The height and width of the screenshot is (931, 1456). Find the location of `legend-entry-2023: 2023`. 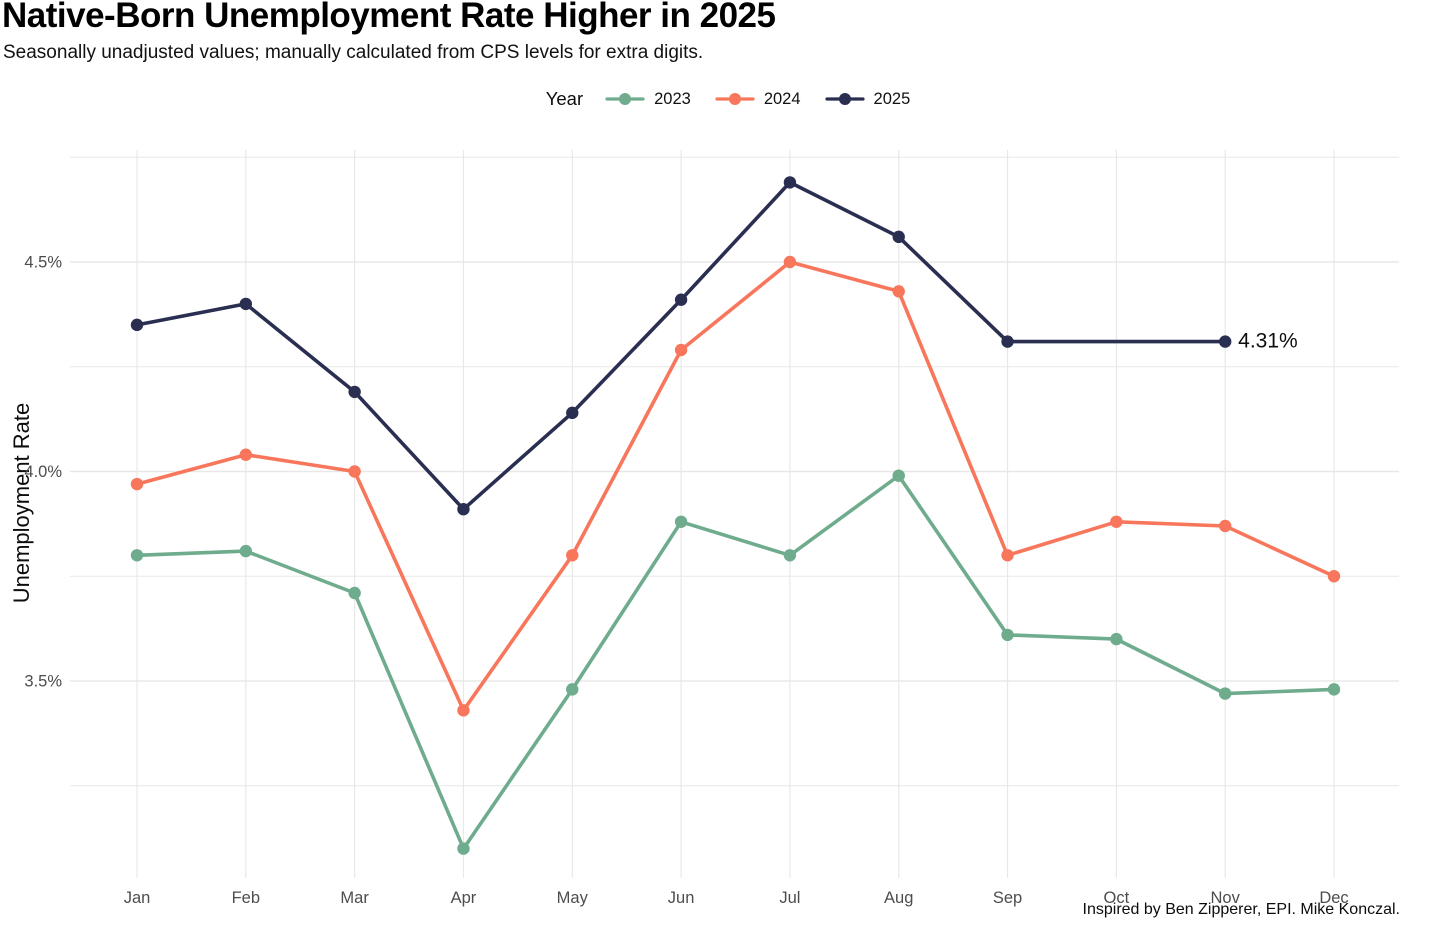

legend-entry-2023: 2023 is located at coordinates (648, 99).